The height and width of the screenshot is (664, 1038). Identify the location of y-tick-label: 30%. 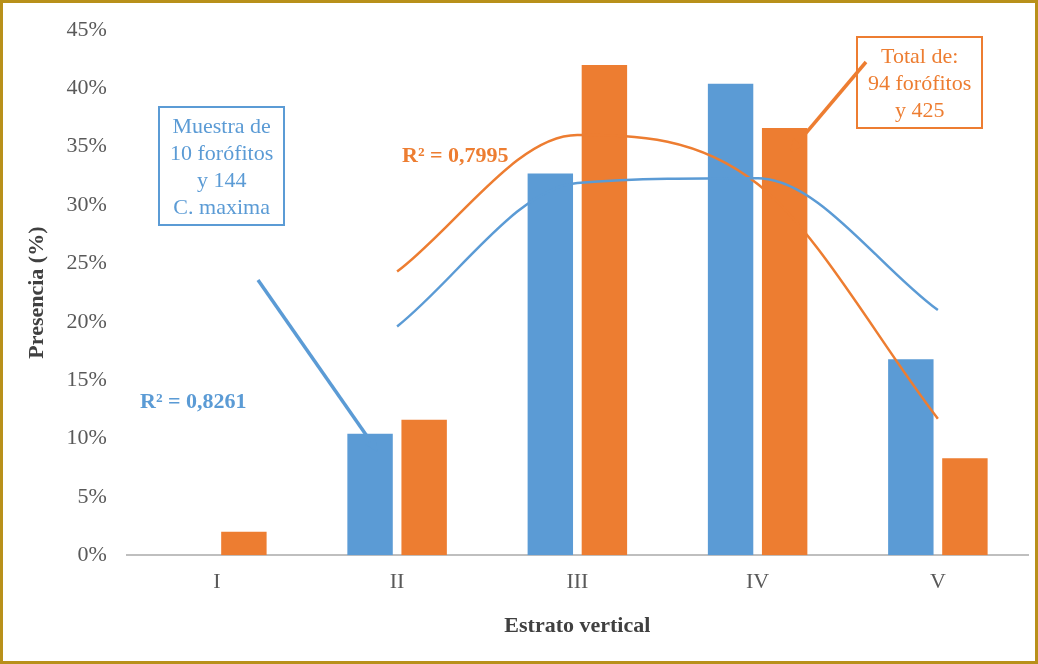
(86, 203).